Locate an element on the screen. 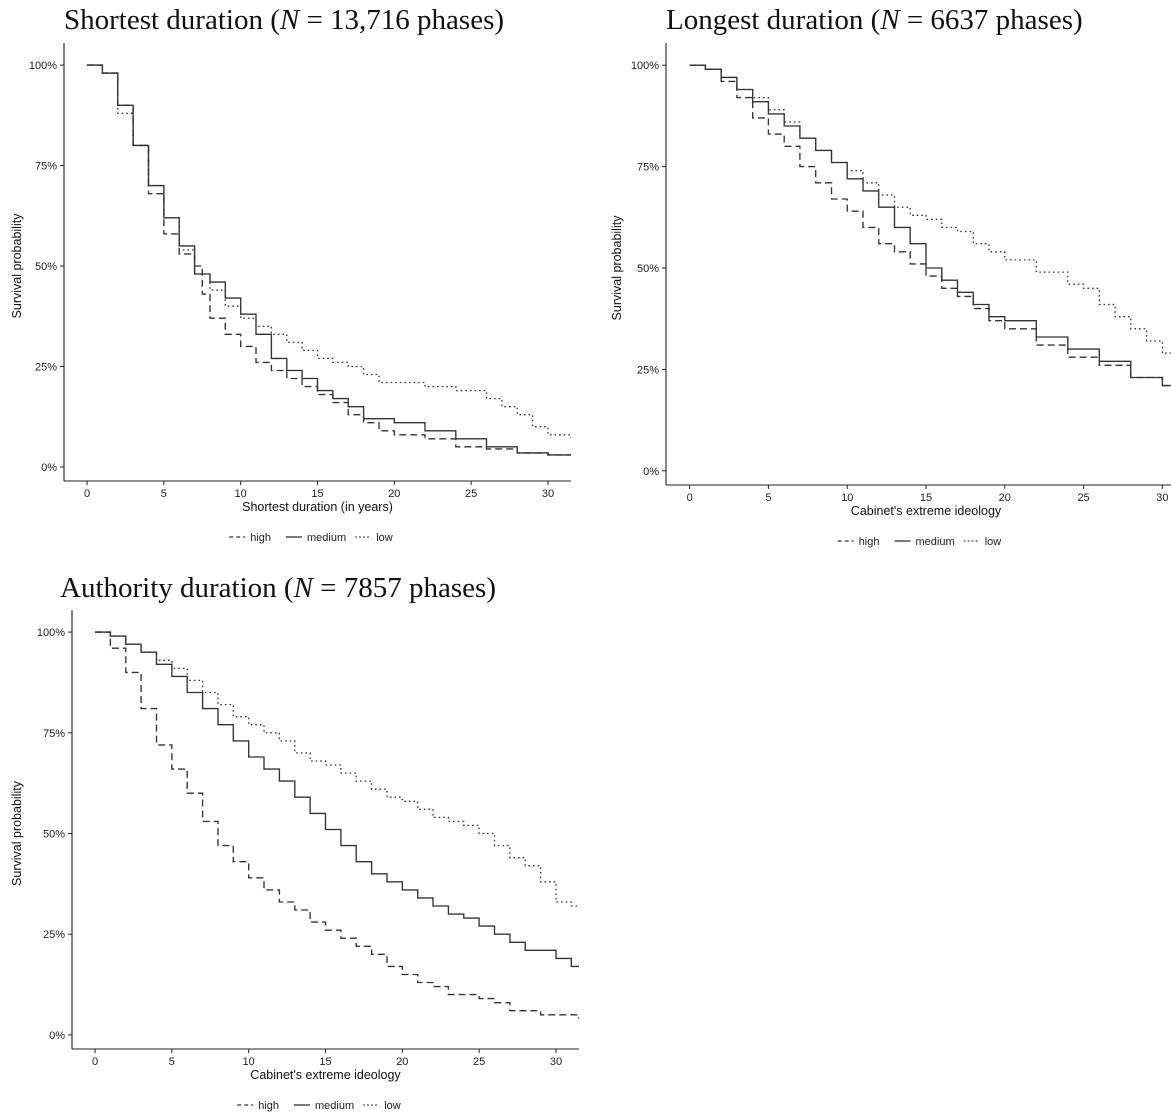 The image size is (1171, 1115). chart-title: Authority duration (N = 7857 phases) is located at coordinates (278, 588).